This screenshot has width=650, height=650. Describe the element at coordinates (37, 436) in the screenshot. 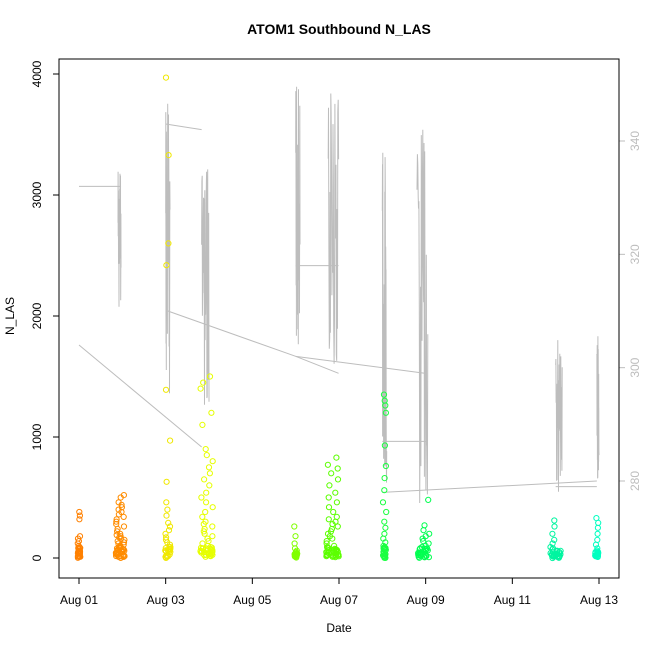

I see `y-tick-label: 1000` at that location.